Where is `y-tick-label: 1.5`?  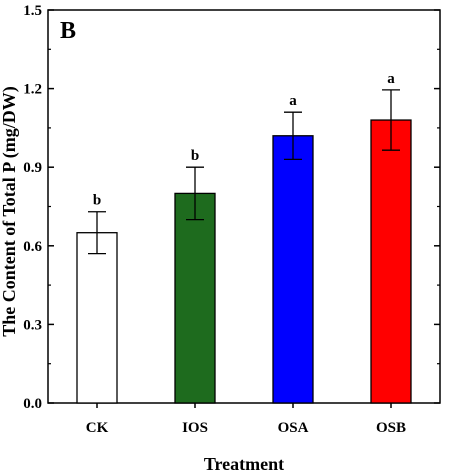 y-tick-label: 1.5 is located at coordinates (32, 11).